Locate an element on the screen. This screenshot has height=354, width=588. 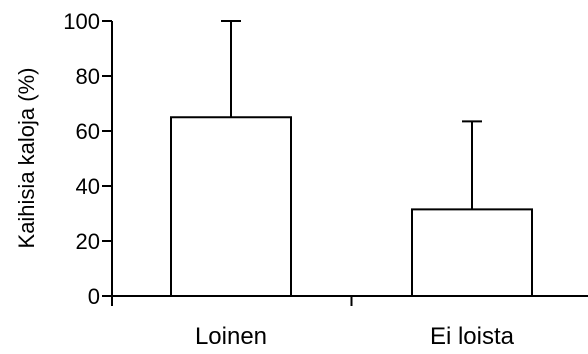
y-axis-title: Kaihisia kaloja (%) is located at coordinates (26, 158).